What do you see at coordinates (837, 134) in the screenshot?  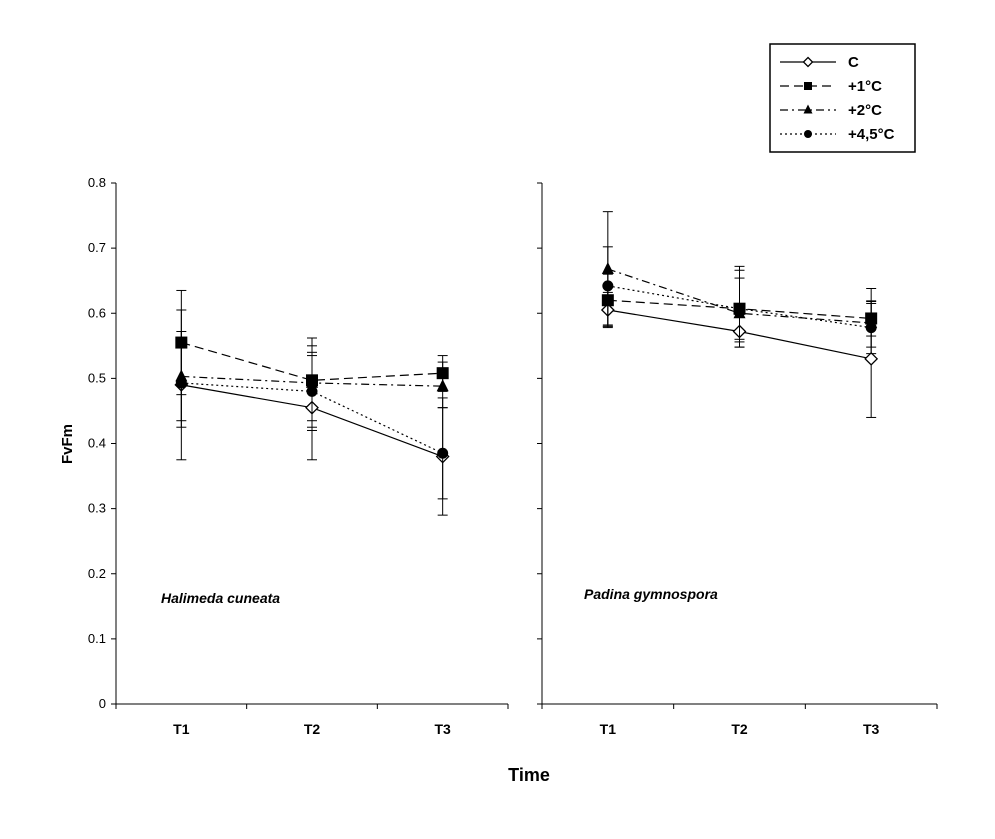 I see `legend-entry: +4,5°C` at bounding box center [837, 134].